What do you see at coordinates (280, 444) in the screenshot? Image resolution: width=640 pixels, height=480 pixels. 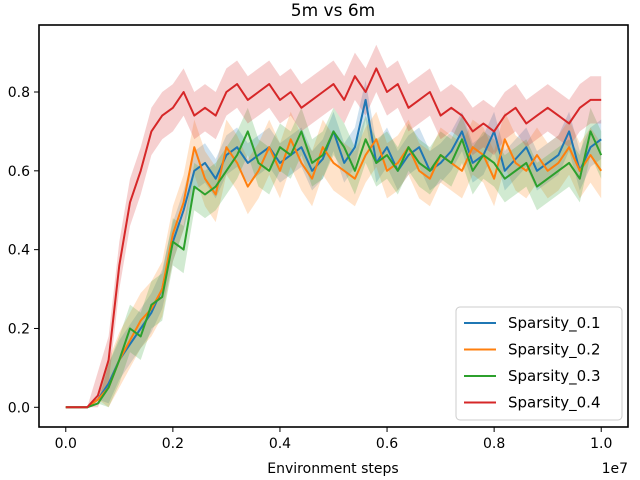 I see `x-tick-label: 0.4` at bounding box center [280, 444].